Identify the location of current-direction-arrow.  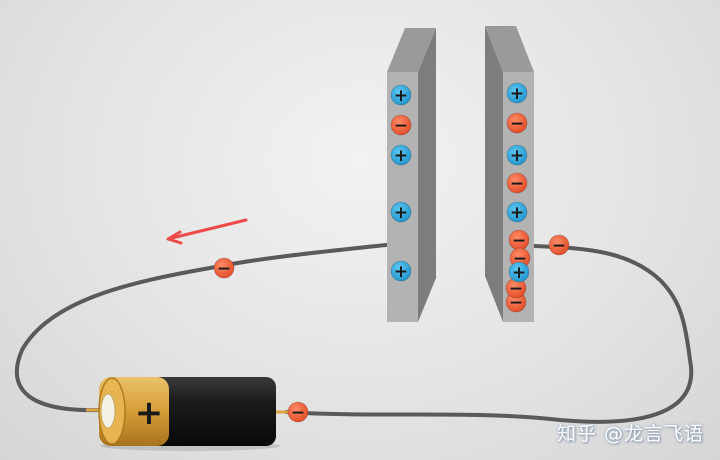
(207, 231).